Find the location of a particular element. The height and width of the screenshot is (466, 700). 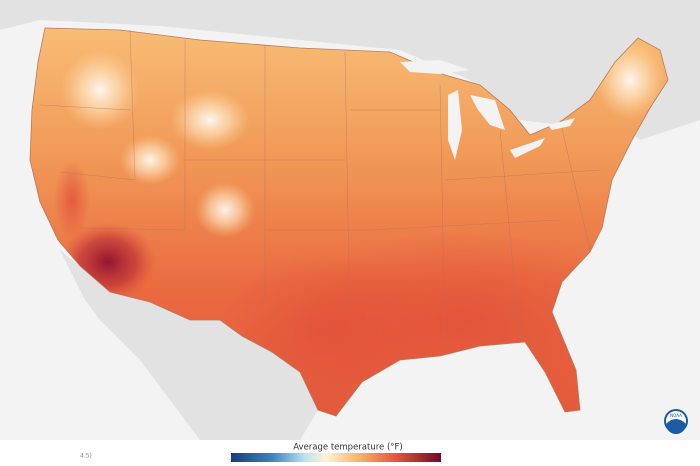

color-scale is located at coordinates (336, 457).